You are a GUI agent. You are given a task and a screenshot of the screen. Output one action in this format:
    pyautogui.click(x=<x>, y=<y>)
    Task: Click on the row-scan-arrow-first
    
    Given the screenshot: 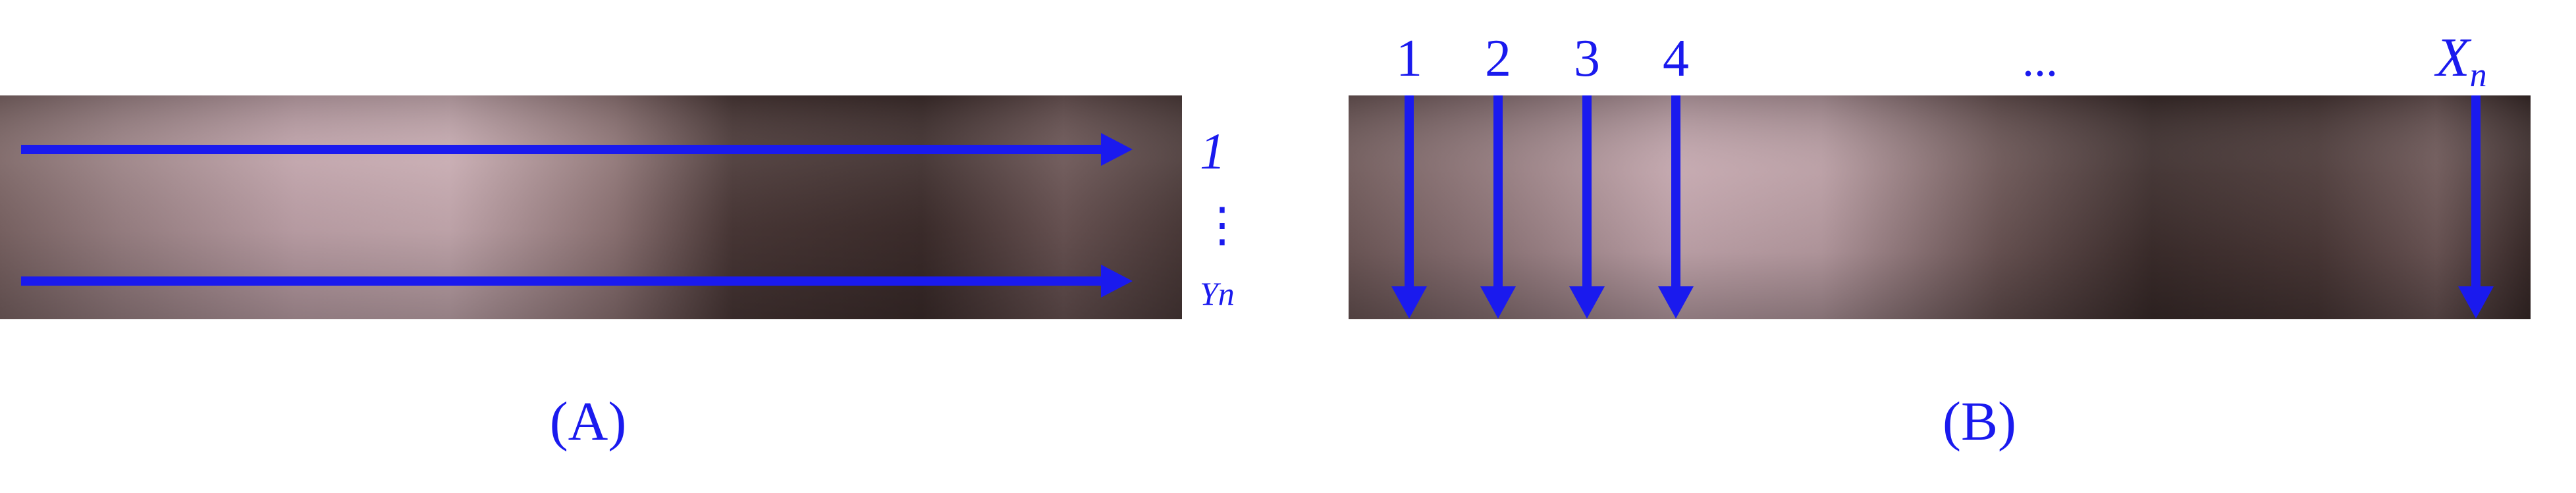 What is the action you would take?
    pyautogui.click(x=577, y=149)
    